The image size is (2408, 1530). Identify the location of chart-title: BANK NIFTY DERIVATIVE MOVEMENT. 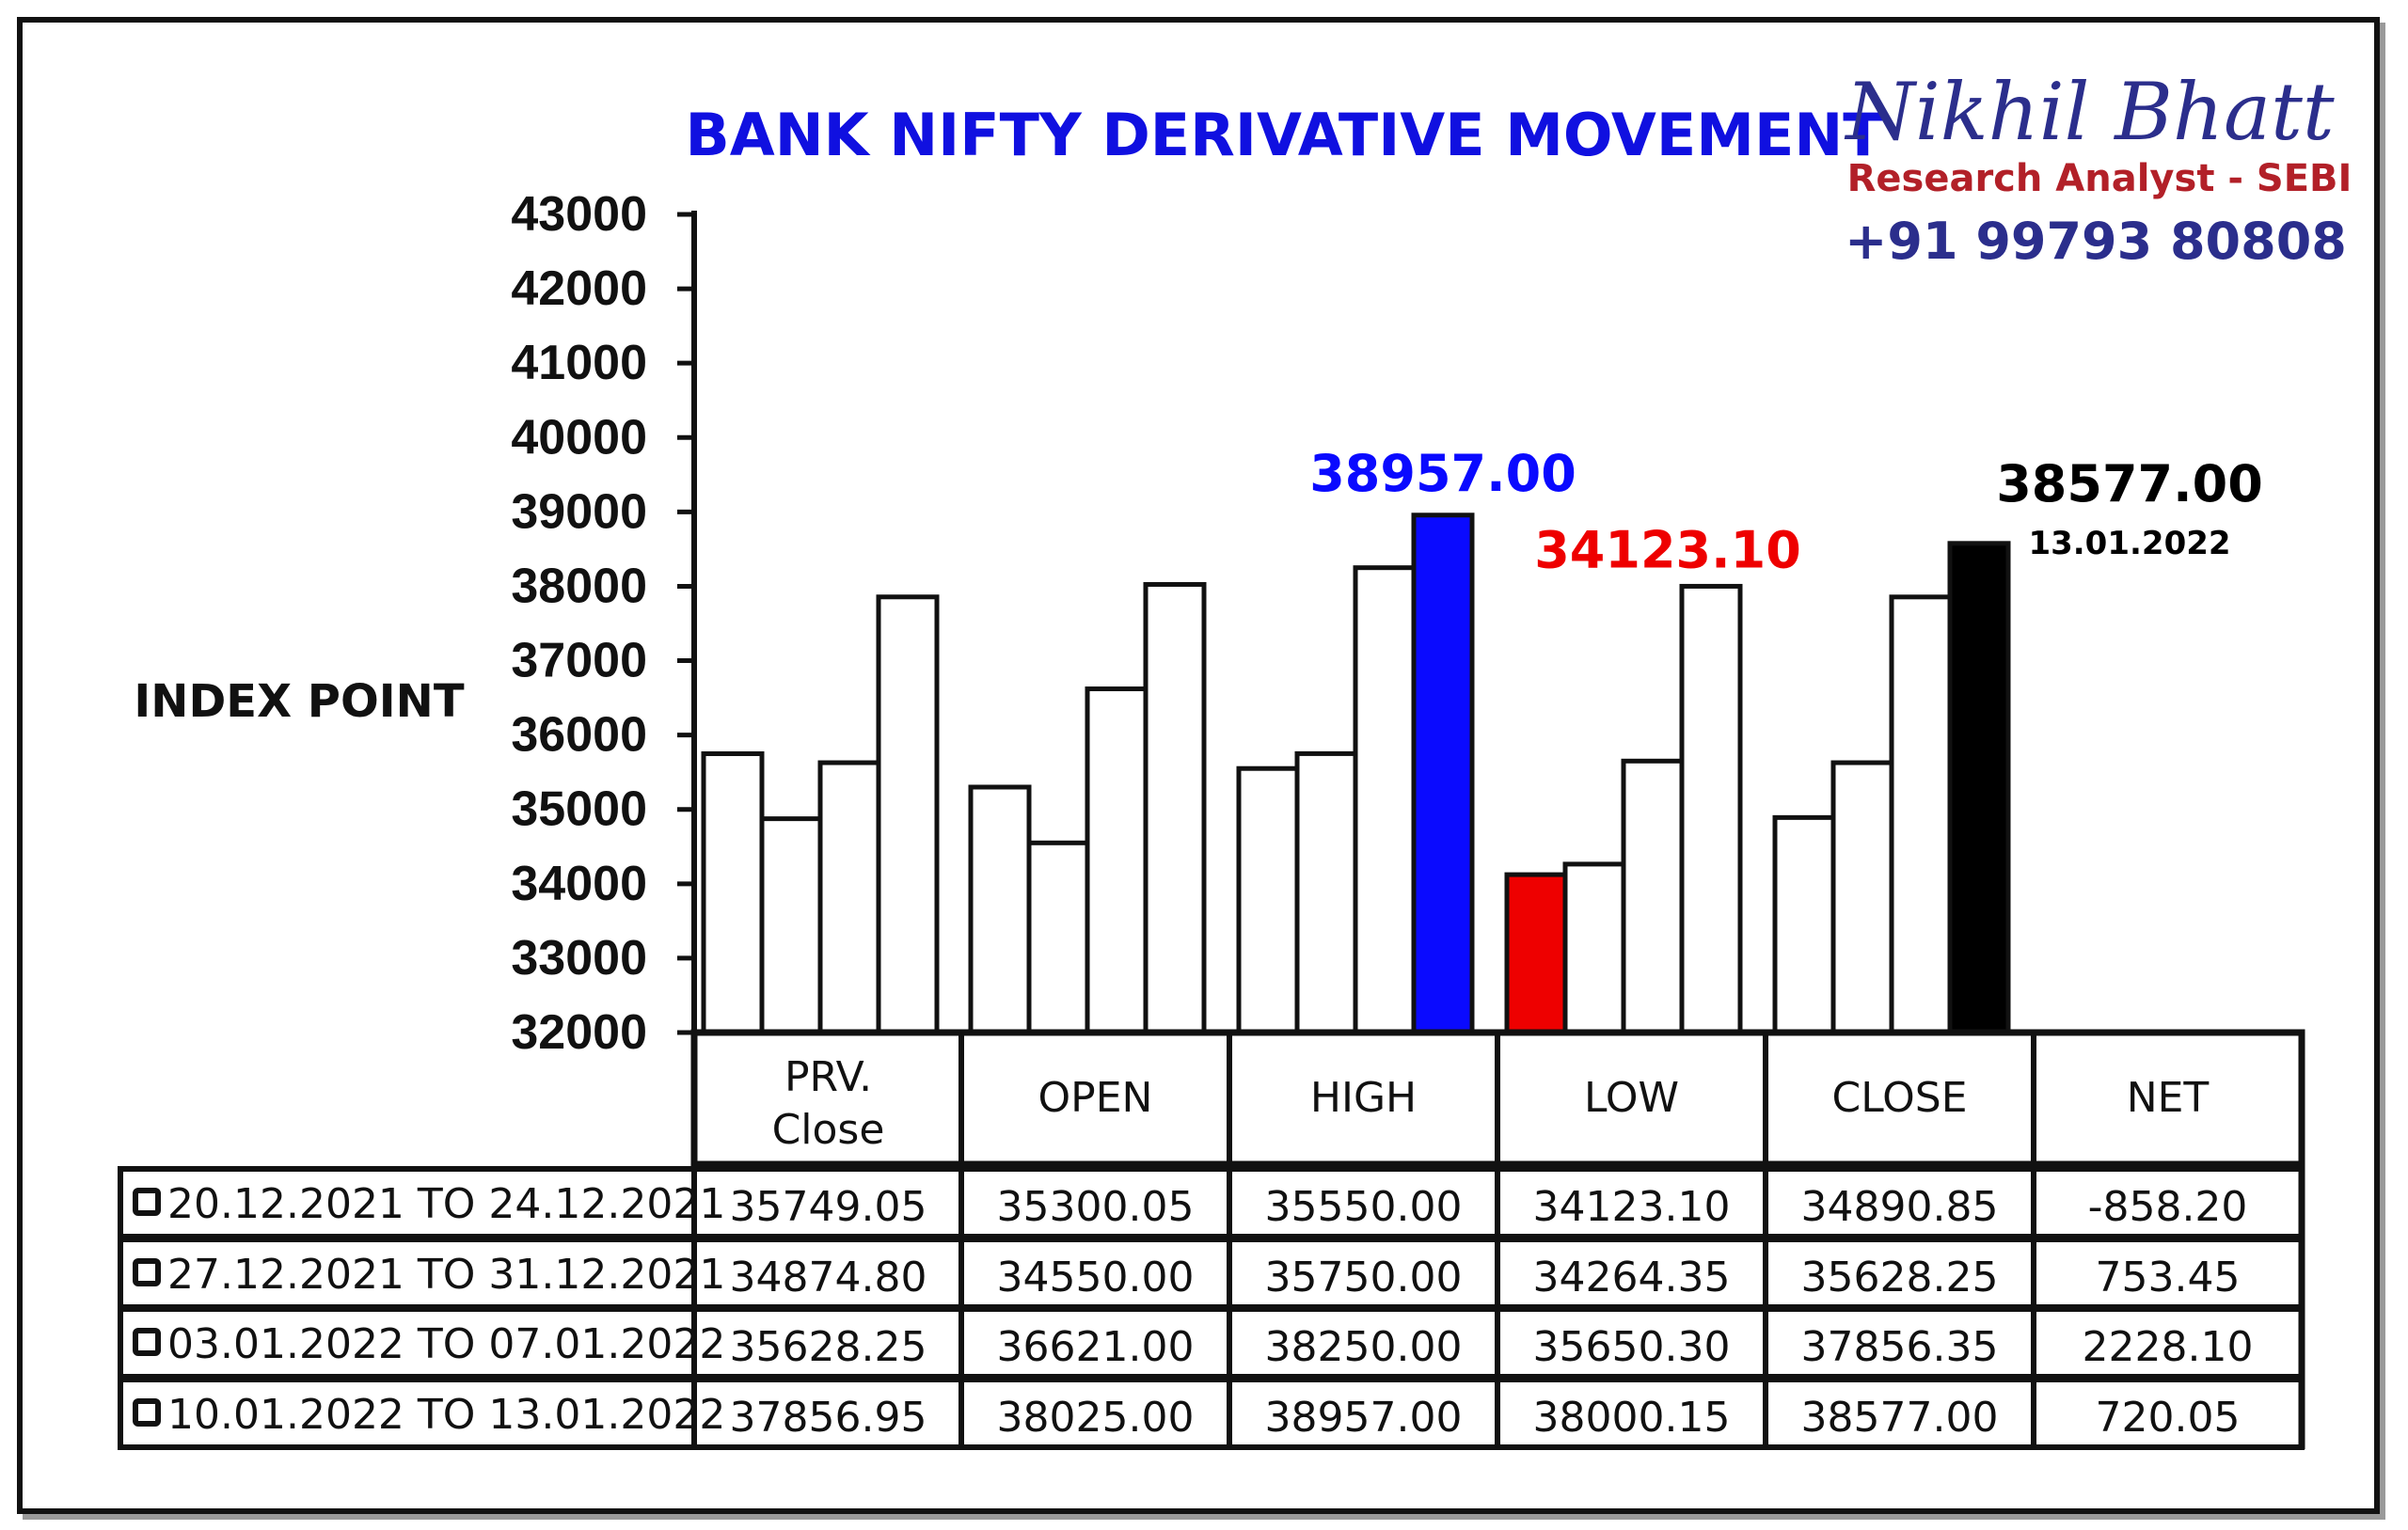
(1285, 135).